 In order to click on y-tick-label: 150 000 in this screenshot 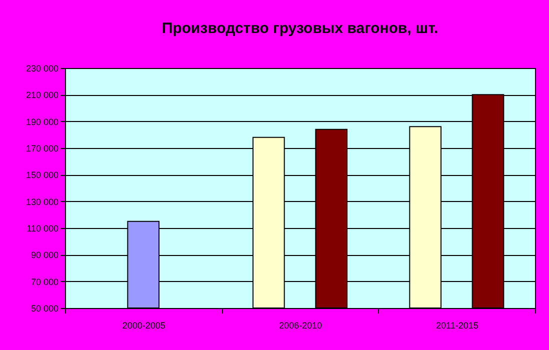, I will do `click(42, 175)`.